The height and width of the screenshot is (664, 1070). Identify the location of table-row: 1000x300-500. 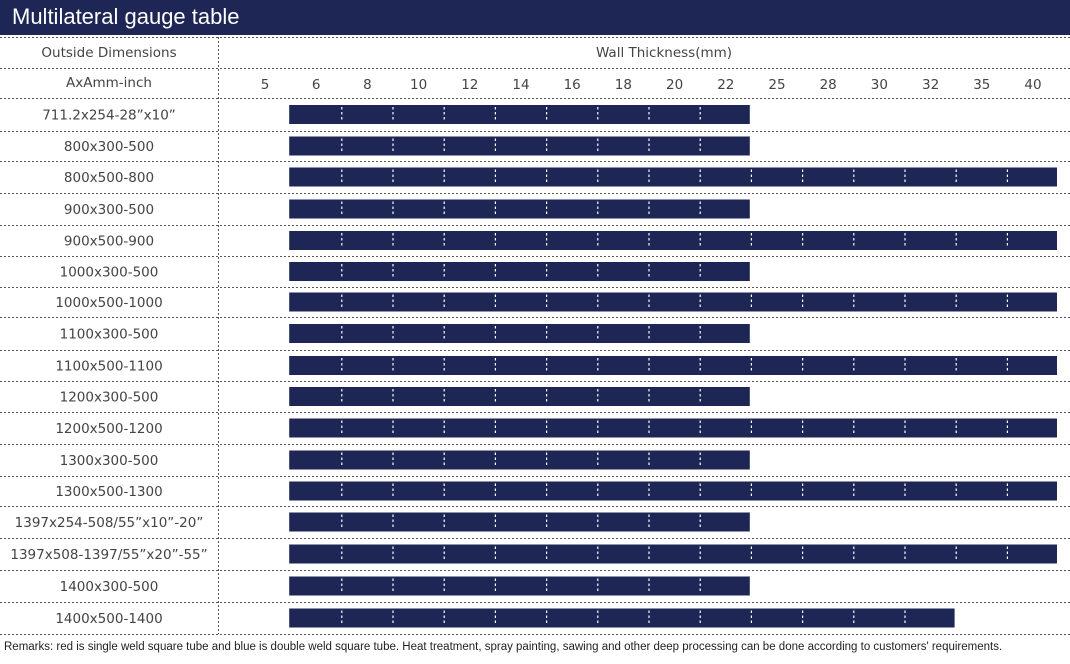
(405, 271).